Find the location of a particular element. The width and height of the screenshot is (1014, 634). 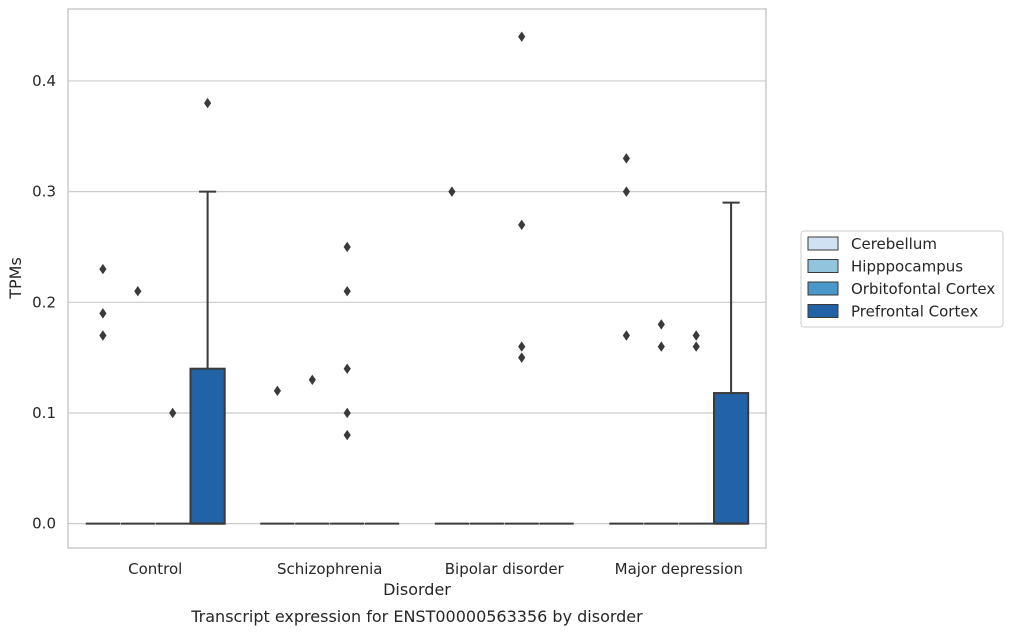

y-axis: 0.0 0.1 0.2 0.3 0.4 is located at coordinates (44, 302).